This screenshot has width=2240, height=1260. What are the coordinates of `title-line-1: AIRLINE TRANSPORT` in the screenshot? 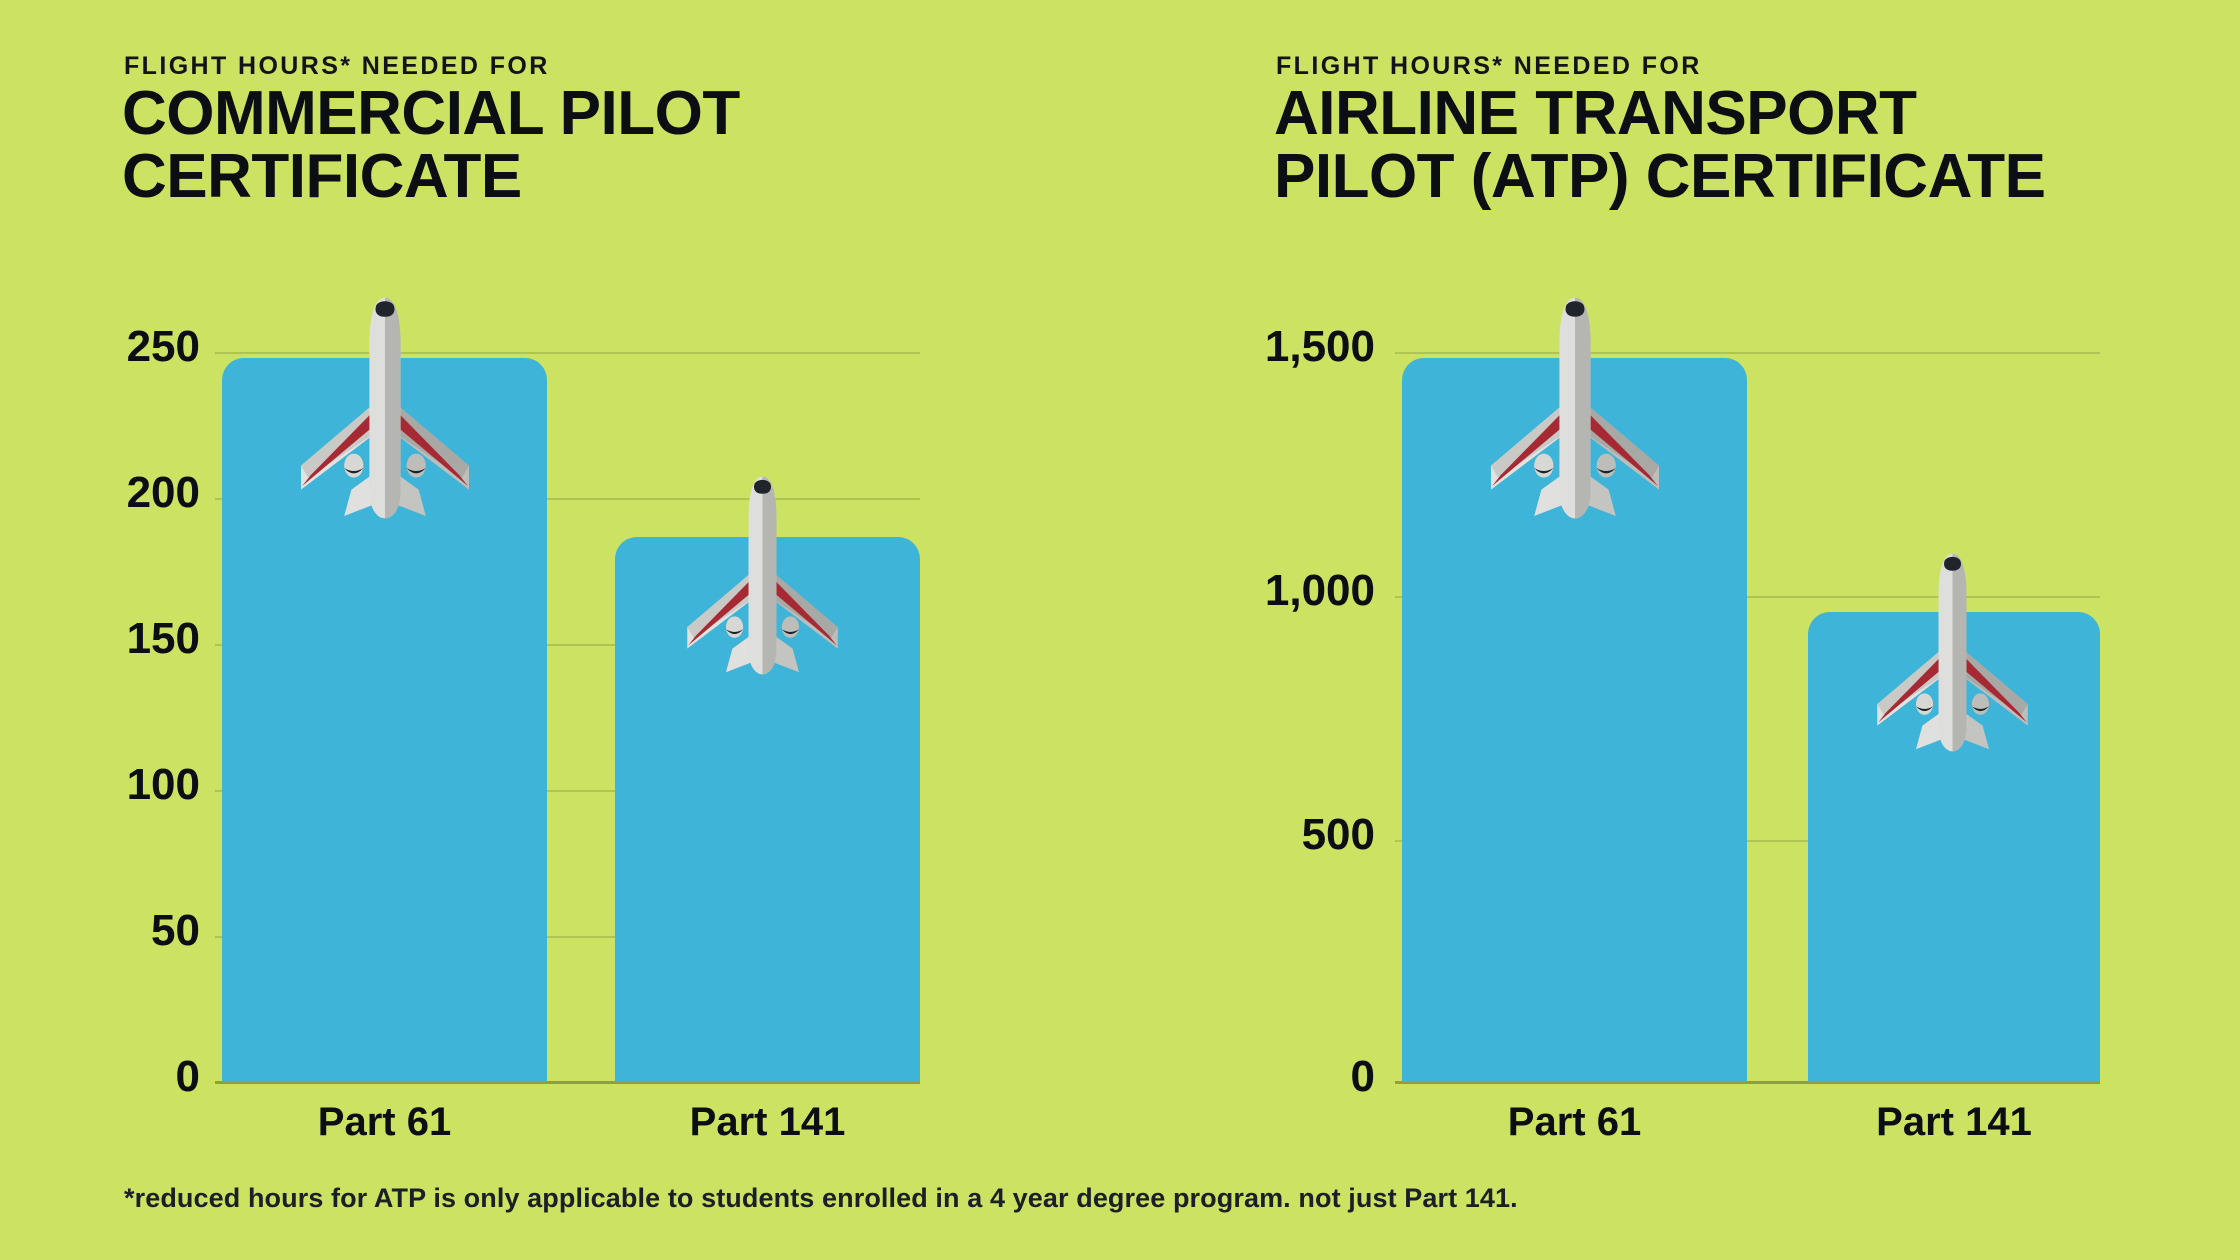 It's located at (1595, 113).